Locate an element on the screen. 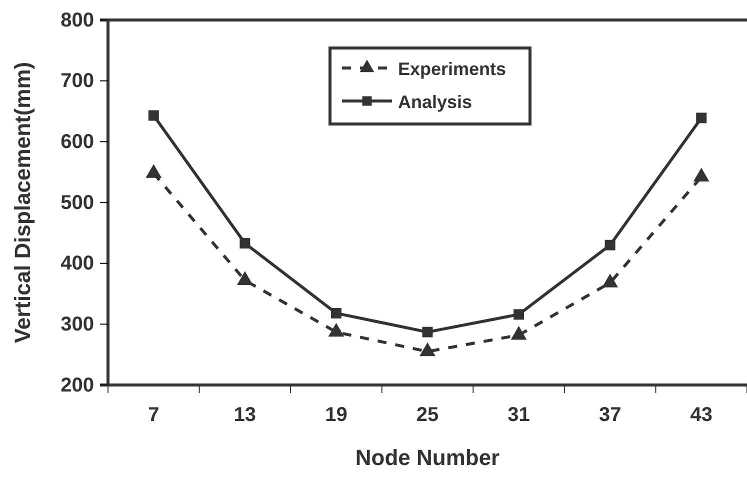 The image size is (747, 487). x-tick-label: 43 is located at coordinates (701, 415).